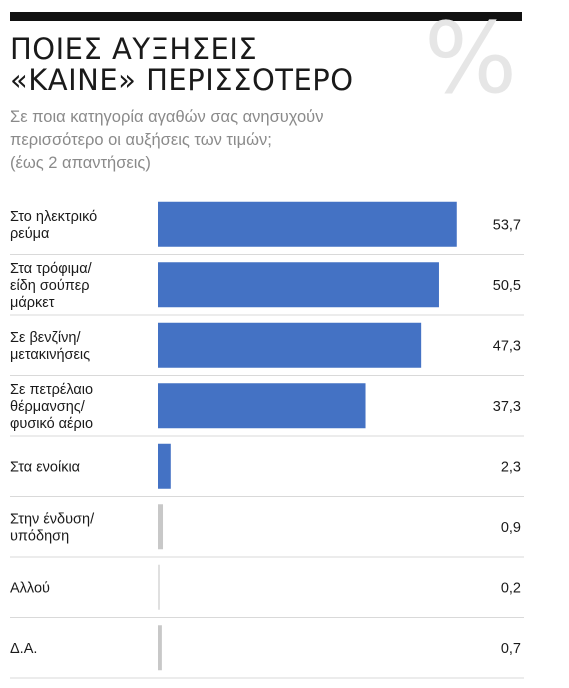 Image resolution: width=569 pixels, height=688 pixels. Describe the element at coordinates (141, 140) in the screenshot. I see `subtitle-line-2: περισσότερο οι αυξήσεις των τιμών;` at that location.